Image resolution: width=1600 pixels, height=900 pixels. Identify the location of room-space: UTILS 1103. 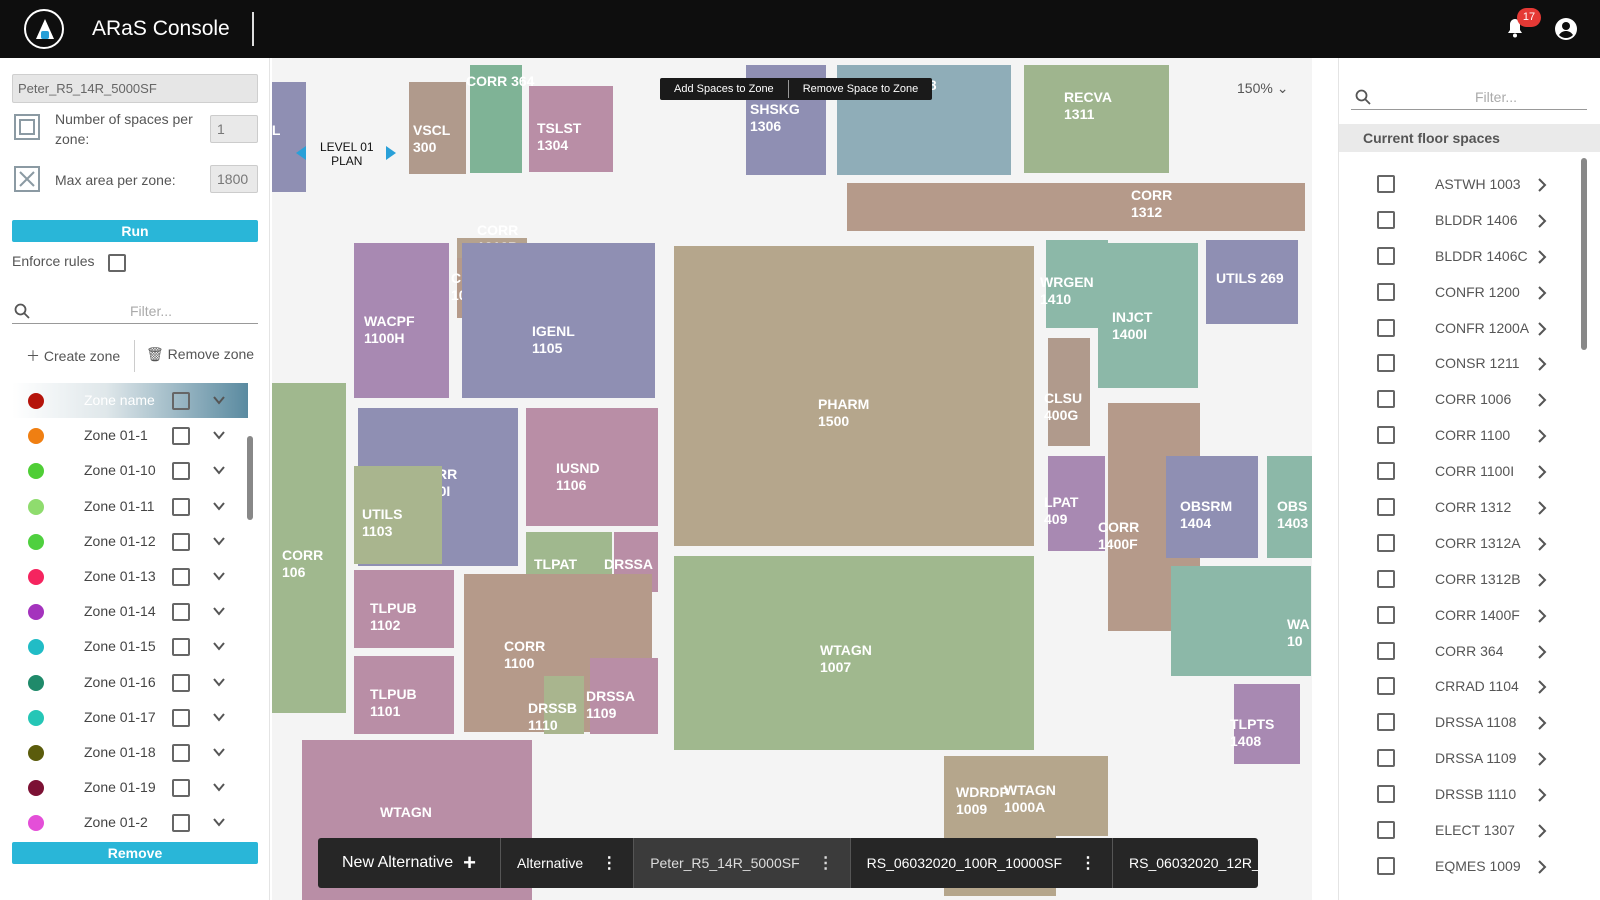
(398, 515).